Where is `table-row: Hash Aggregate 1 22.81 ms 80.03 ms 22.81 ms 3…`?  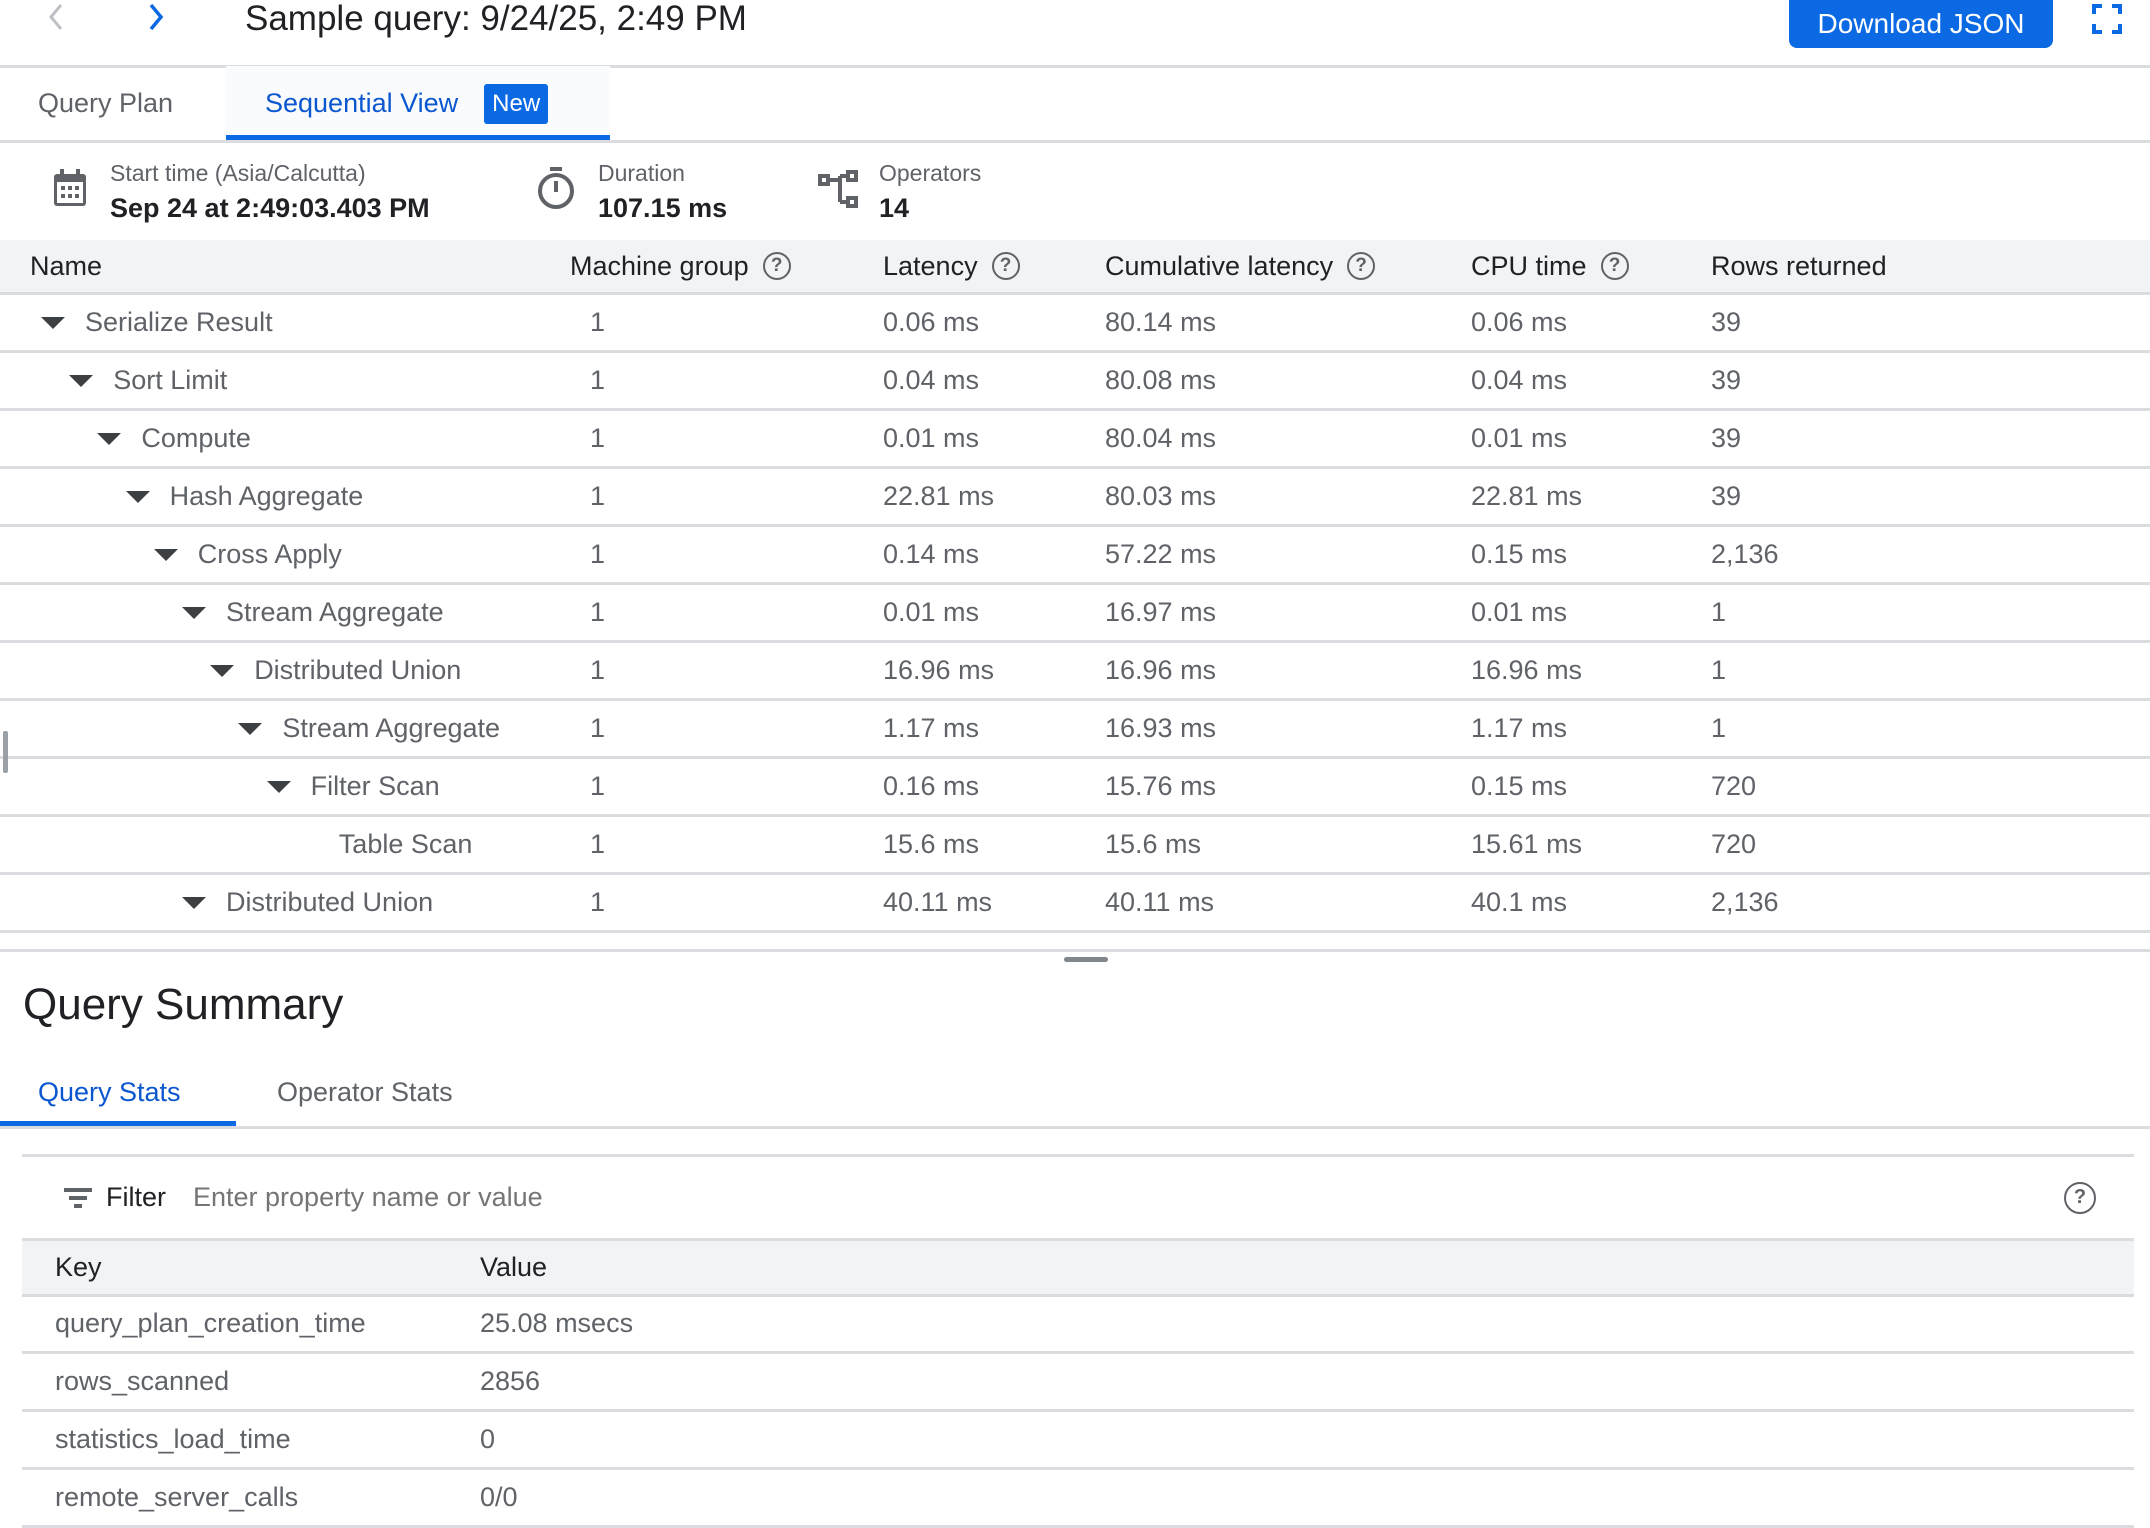
table-row: Hash Aggregate 1 22.81 ms 80.03 ms 22.81 ms 3… is located at coordinates (1075, 498).